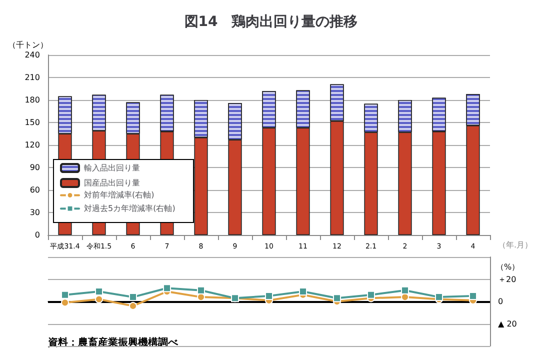  Describe the element at coordinates (112, 168) in the screenshot. I see `legend-label: 輸入品出回り量` at that location.